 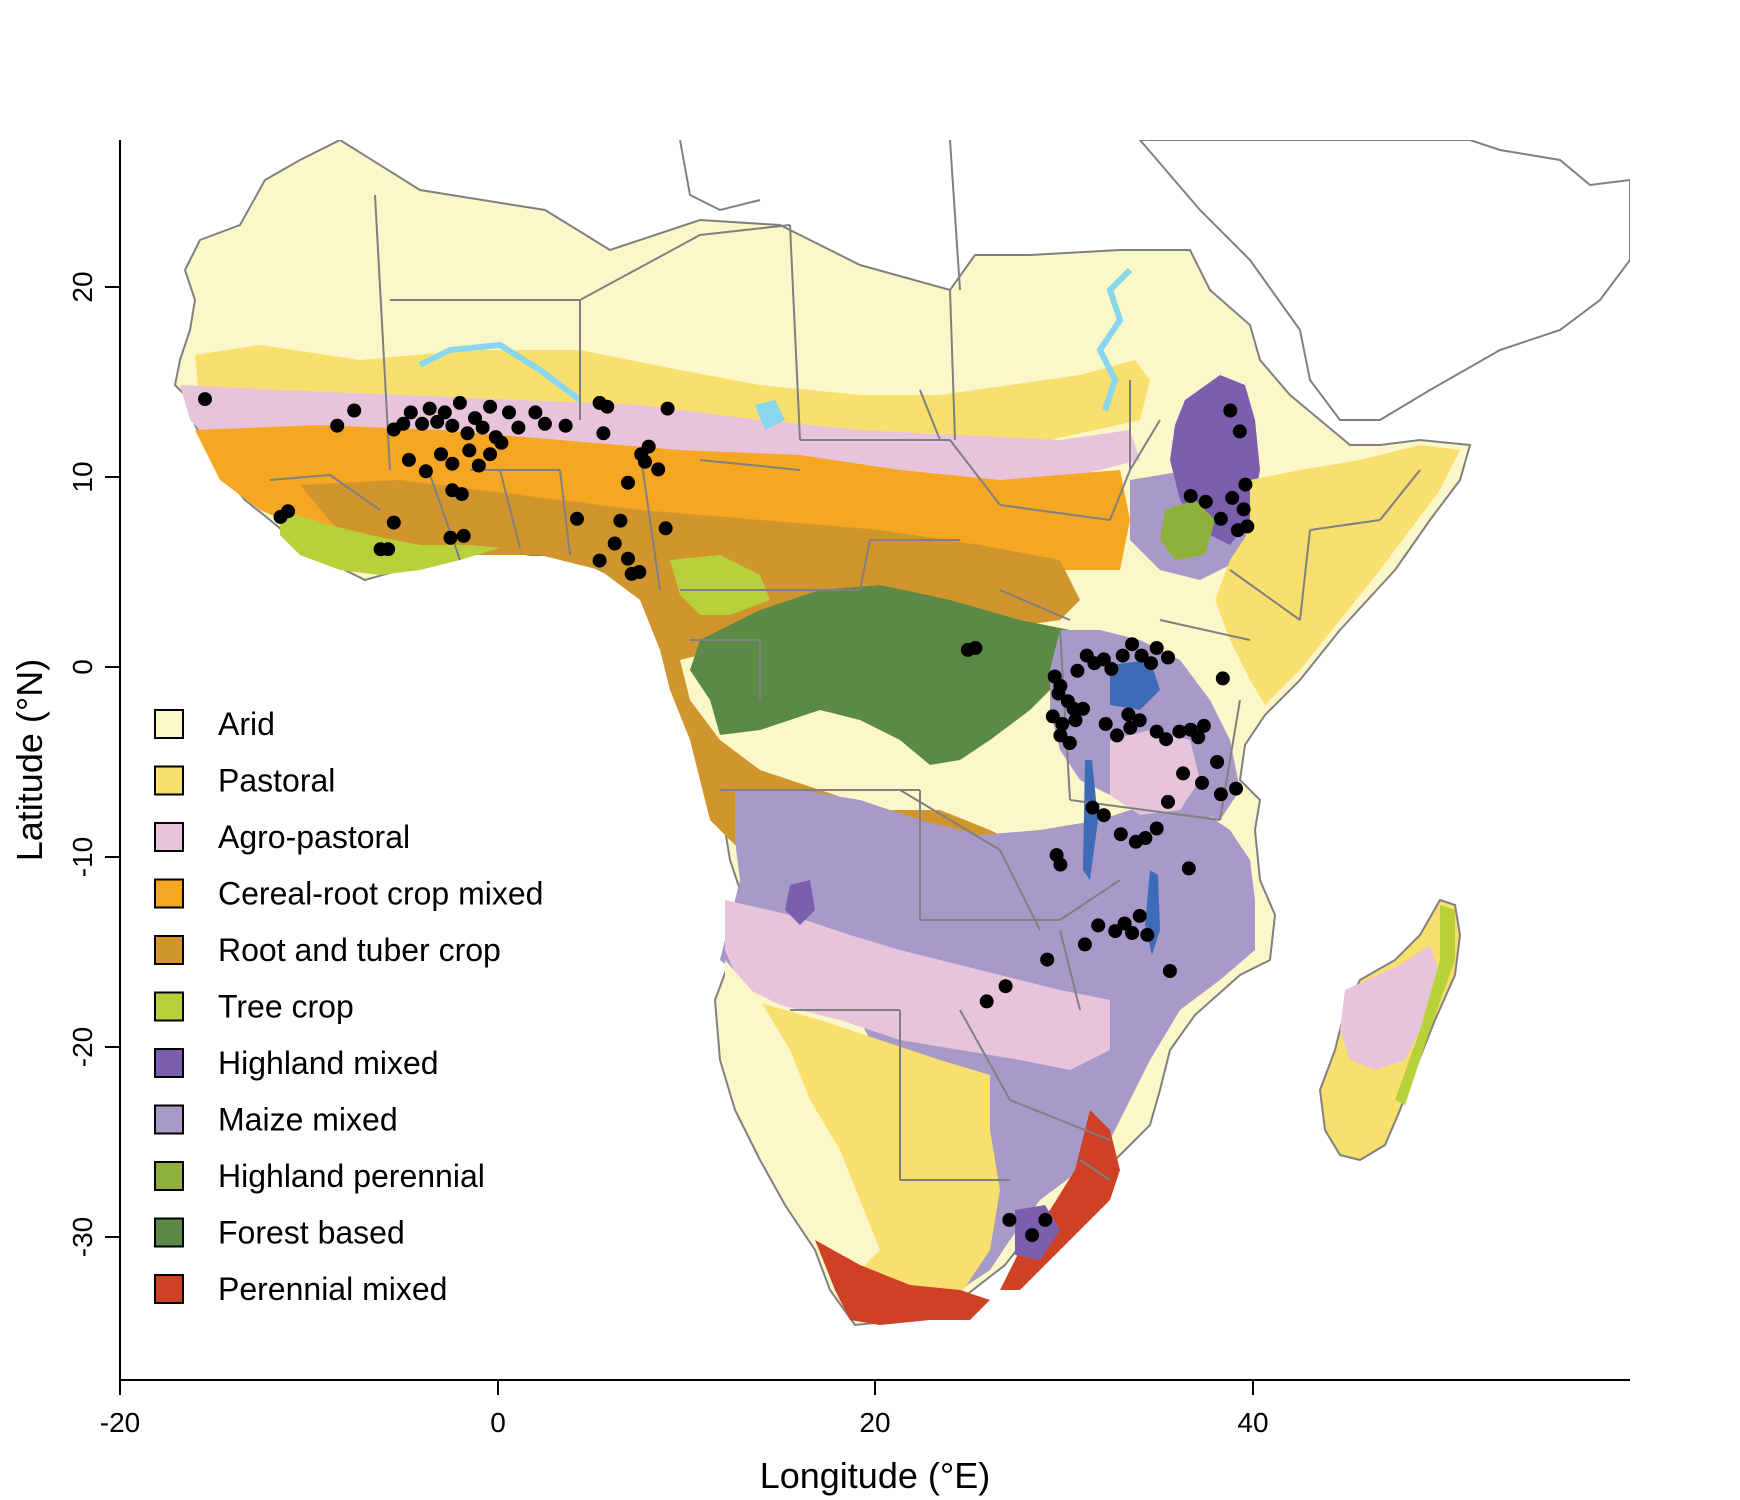 I want to click on arabian-peninsula, so click(x=1384, y=280).